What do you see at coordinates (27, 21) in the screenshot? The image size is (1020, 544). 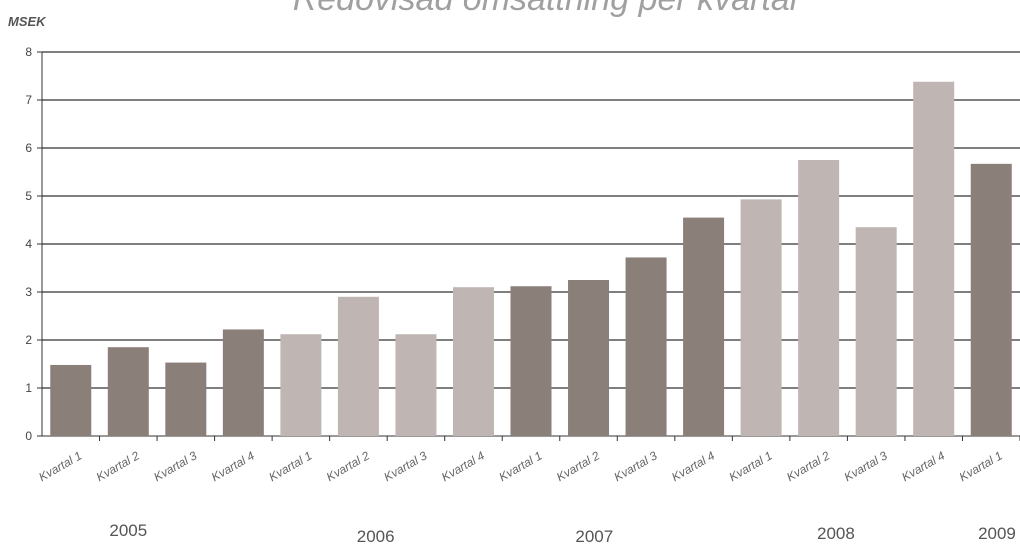 I see `y-axis-unit-label: MSEK` at bounding box center [27, 21].